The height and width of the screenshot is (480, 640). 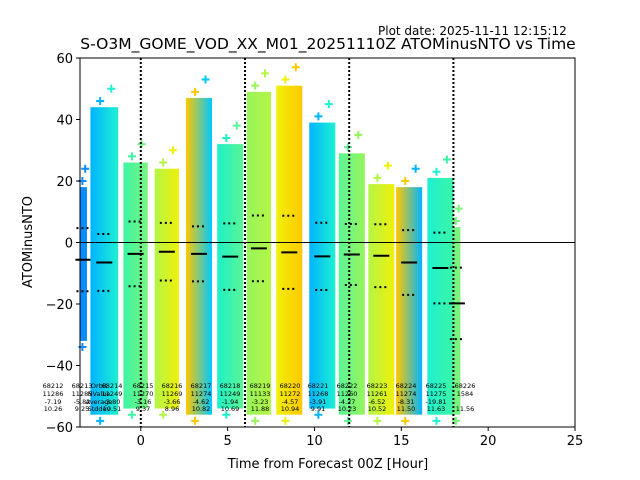 What do you see at coordinates (99, 394) in the screenshot?
I see `stat-row-label: NValue` at bounding box center [99, 394].